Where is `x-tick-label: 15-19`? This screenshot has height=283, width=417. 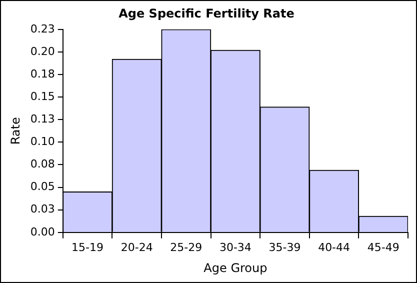
x-tick-label: 15-19 is located at coordinates (88, 247).